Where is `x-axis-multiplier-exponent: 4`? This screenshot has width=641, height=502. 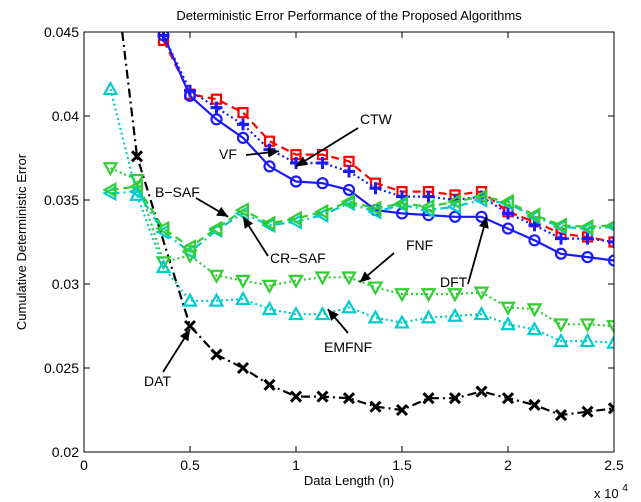 x-axis-multiplier-exponent: 4 is located at coordinates (625, 488).